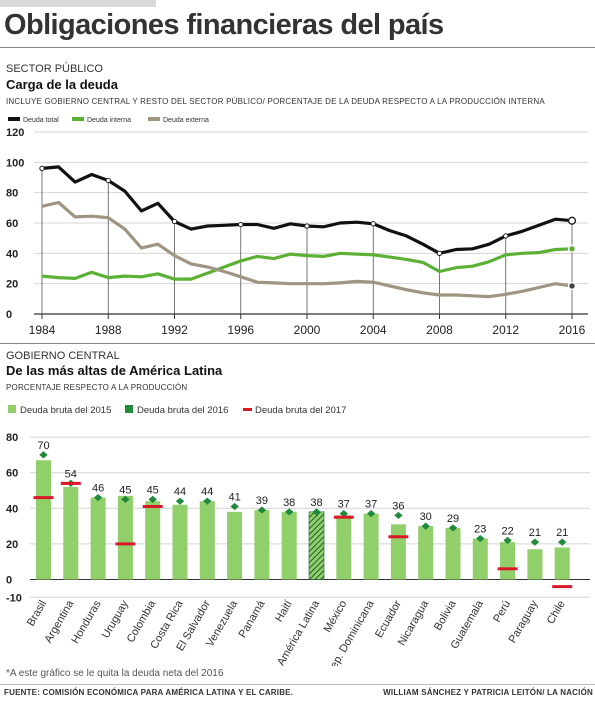 This screenshot has height=706, width=595. I want to click on data-label-10: 38, so click(289, 503).